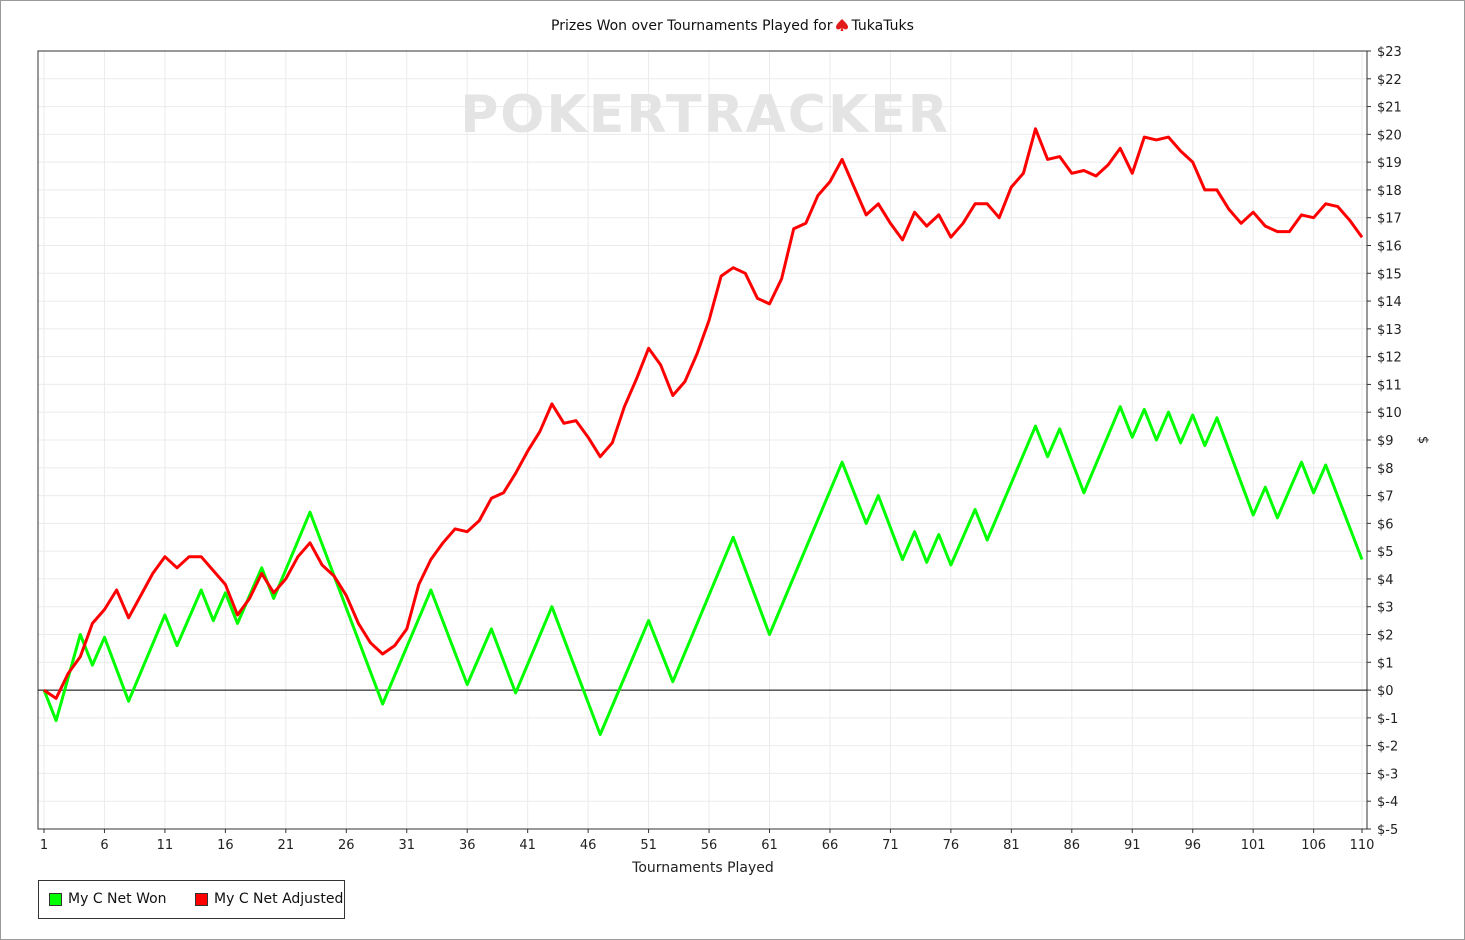  I want to click on x-axis-label: Tournaments Played, so click(702, 868).